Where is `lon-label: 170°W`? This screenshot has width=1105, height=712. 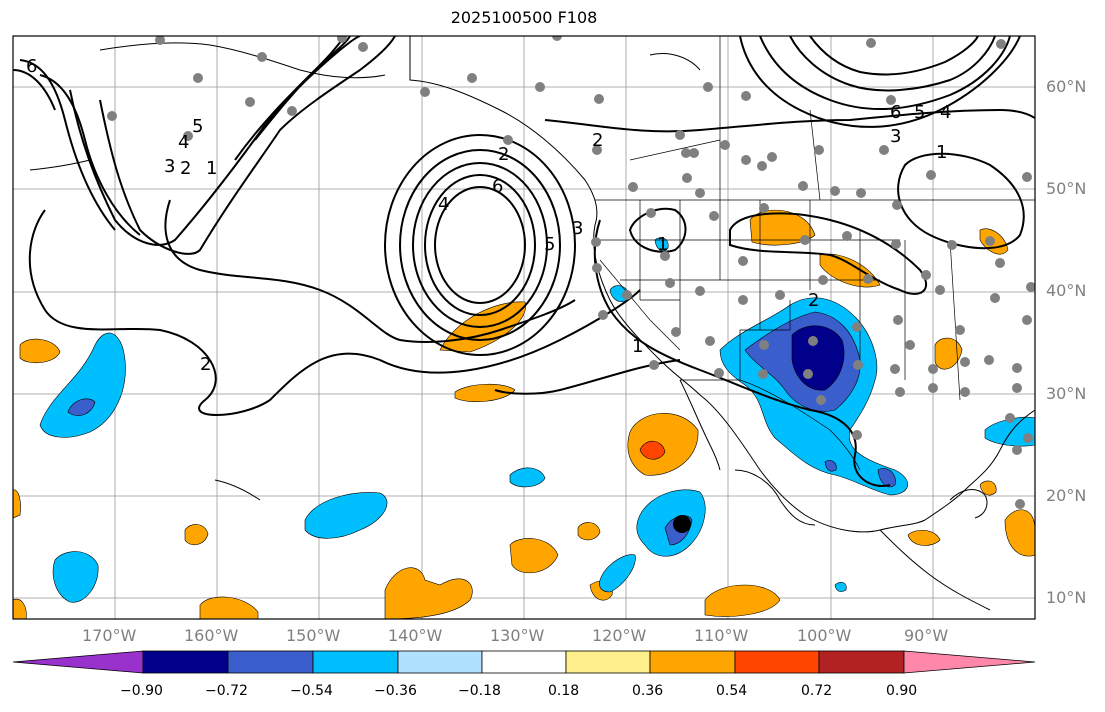
lon-label: 170°W is located at coordinates (109, 635).